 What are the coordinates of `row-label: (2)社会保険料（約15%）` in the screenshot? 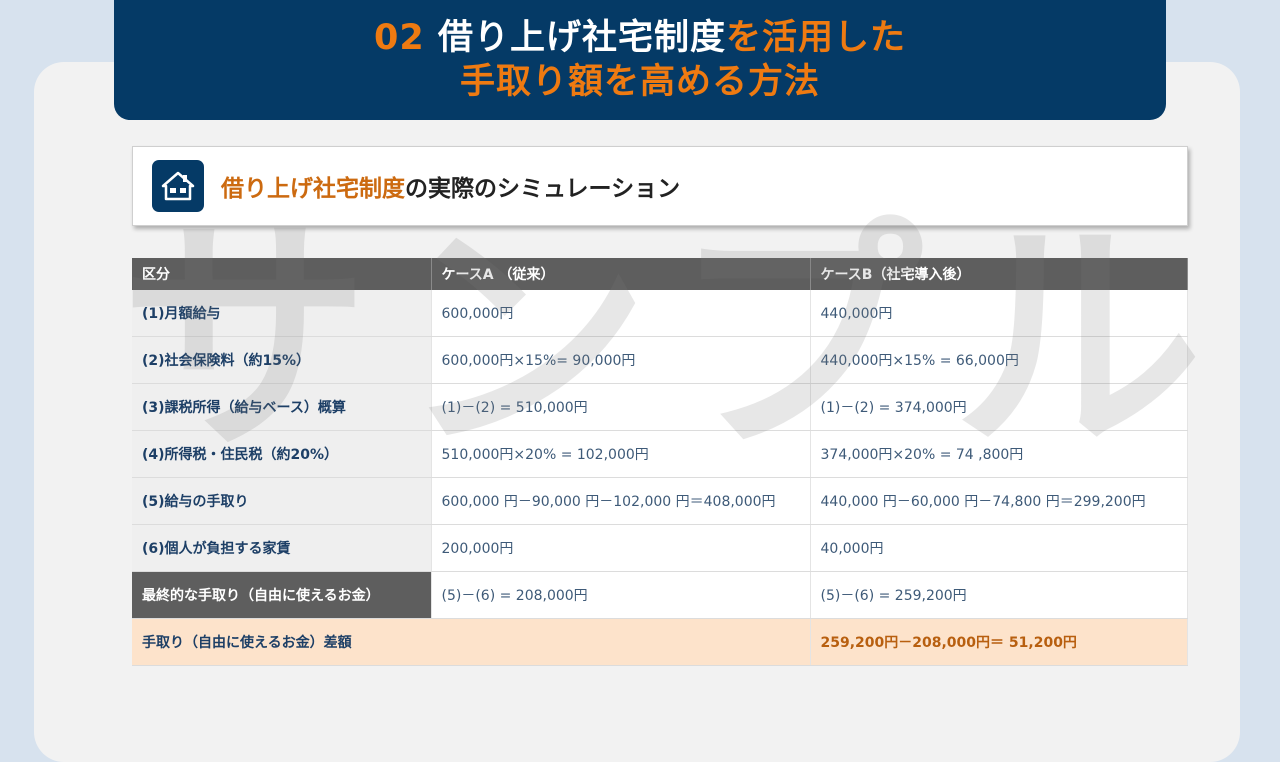 It's located at (282, 360).